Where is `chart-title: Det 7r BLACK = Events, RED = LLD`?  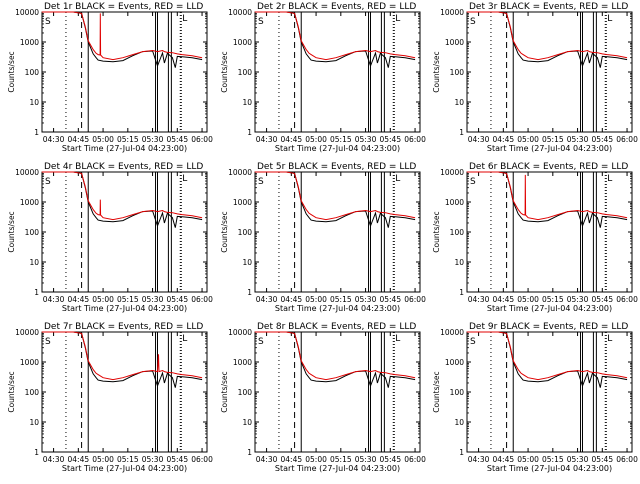 chart-title: Det 7r BLACK = Events, RED = LLD is located at coordinates (123, 327).